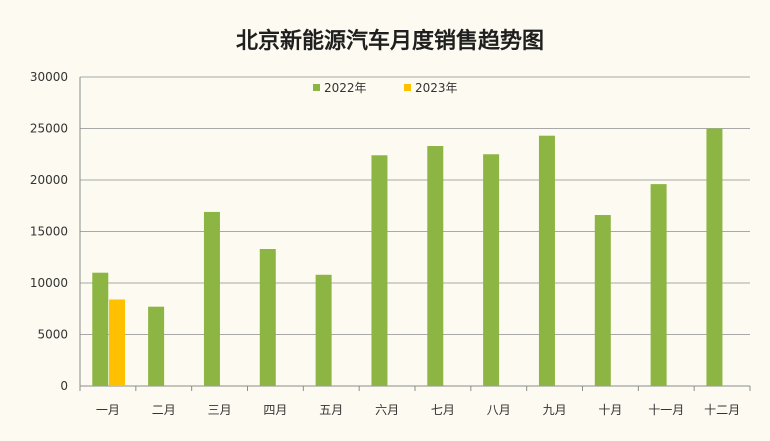 This screenshot has height=441, width=770. Describe the element at coordinates (331, 410) in the screenshot. I see `x-tick-label: 五月` at that location.